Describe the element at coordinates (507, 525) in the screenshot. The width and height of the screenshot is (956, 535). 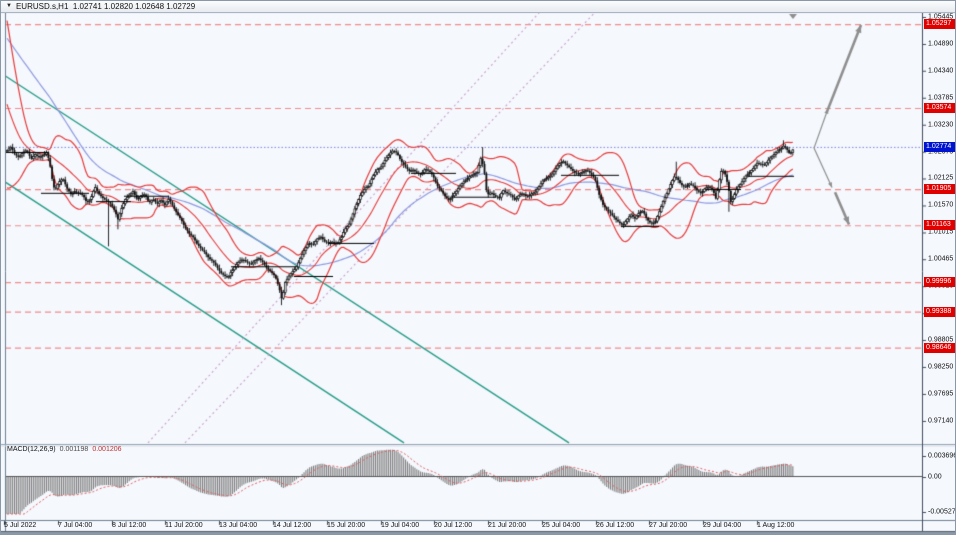
I see `time-tick-label: 21 Jul 20:00` at that location.